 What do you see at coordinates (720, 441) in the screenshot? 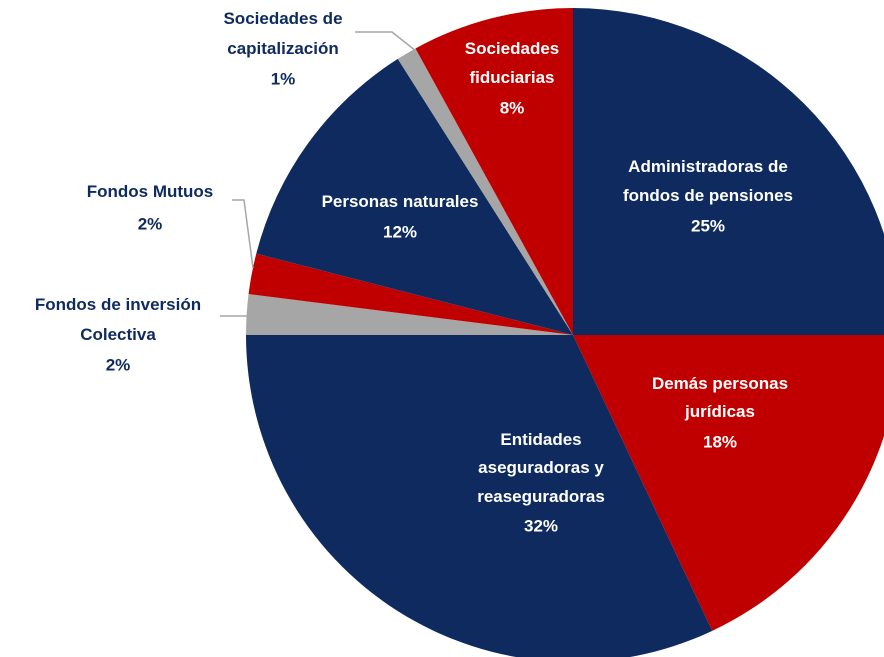
I see `slice-value-label: 18%` at bounding box center [720, 441].